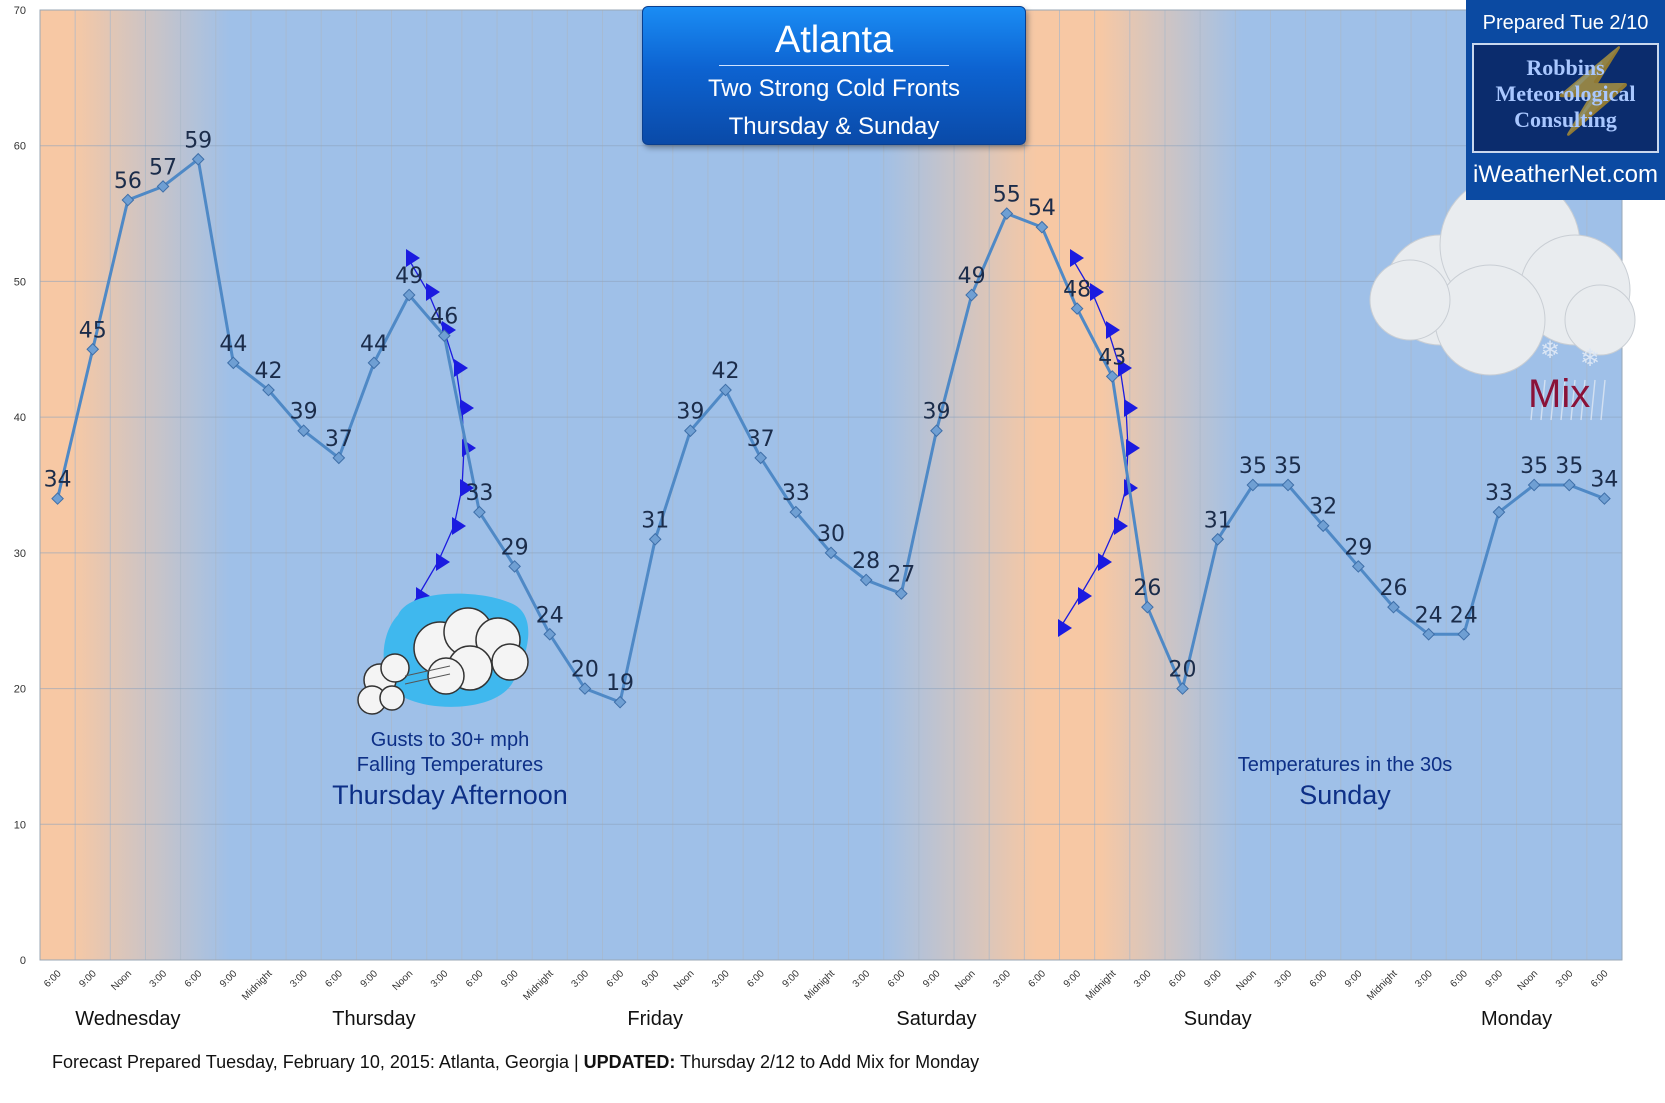 The width and height of the screenshot is (1665, 1103). Describe the element at coordinates (620, 683) in the screenshot. I see `data-label: 19` at that location.